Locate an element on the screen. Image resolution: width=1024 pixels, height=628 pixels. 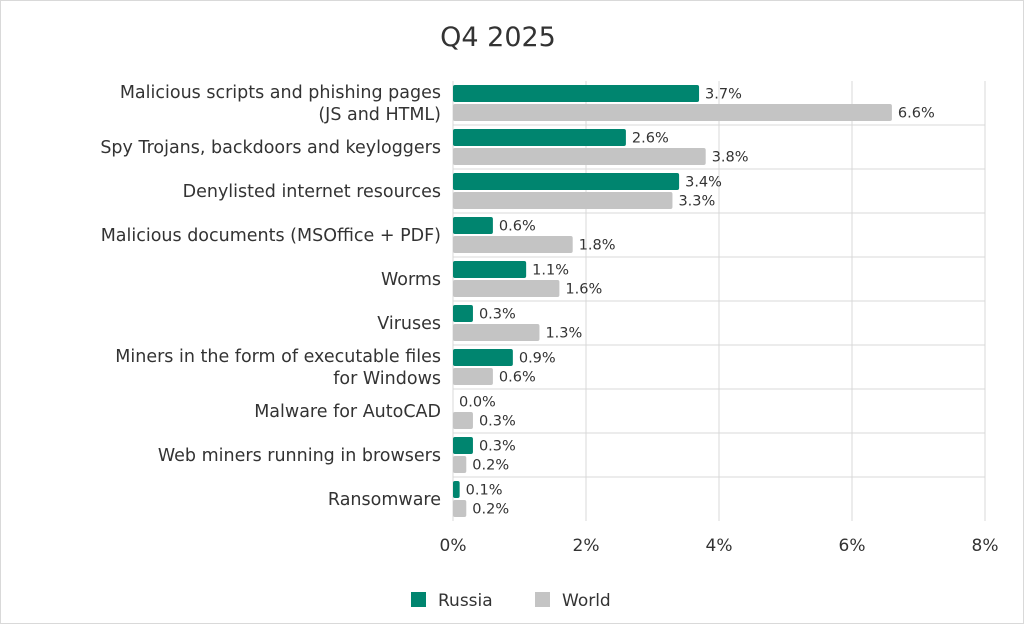
category-label-line: for Windows is located at coordinates (387, 379).